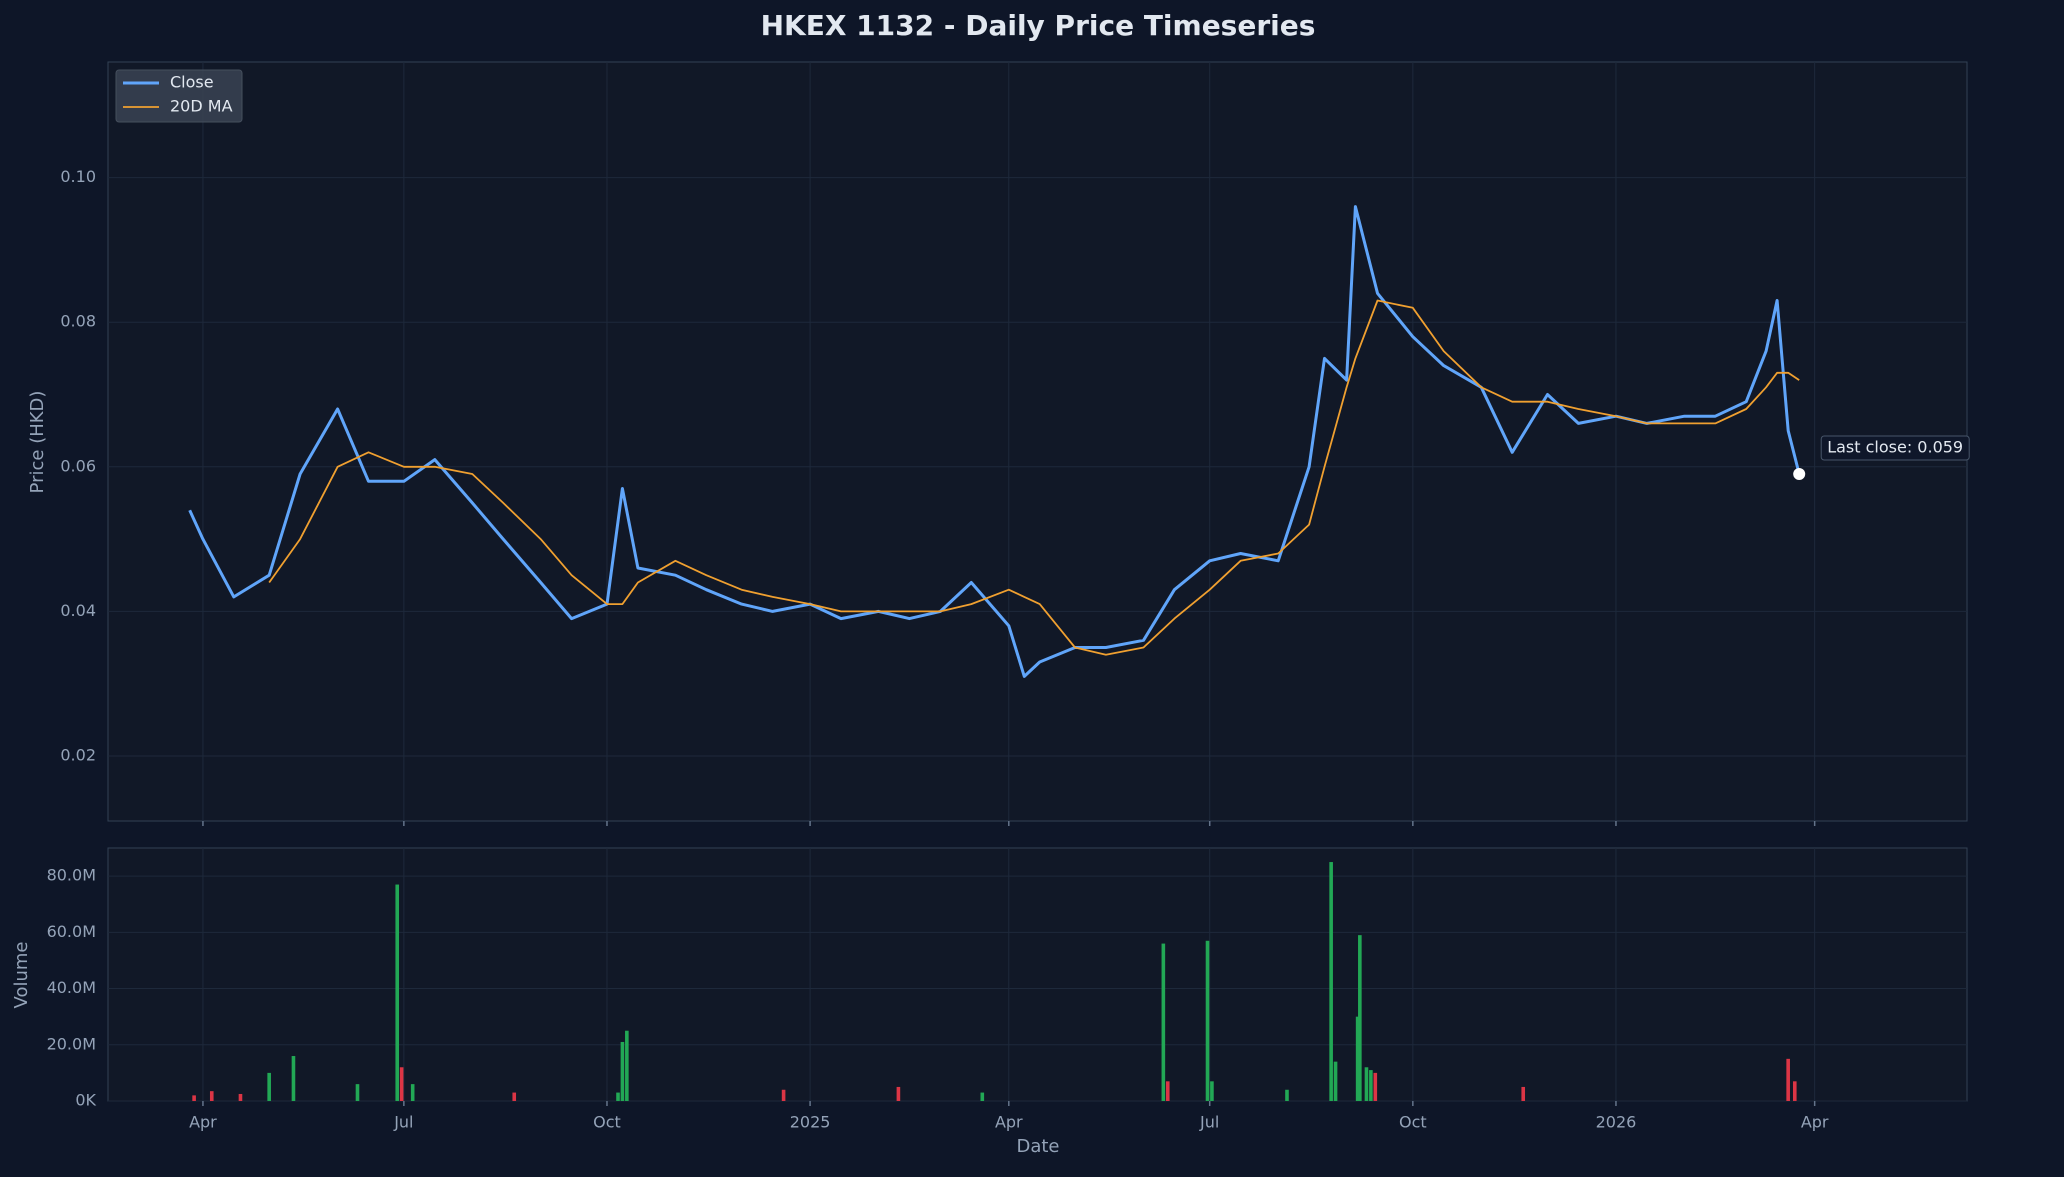  Describe the element at coordinates (85, 1100) in the screenshot. I see `y-tick-label: 0K` at that location.